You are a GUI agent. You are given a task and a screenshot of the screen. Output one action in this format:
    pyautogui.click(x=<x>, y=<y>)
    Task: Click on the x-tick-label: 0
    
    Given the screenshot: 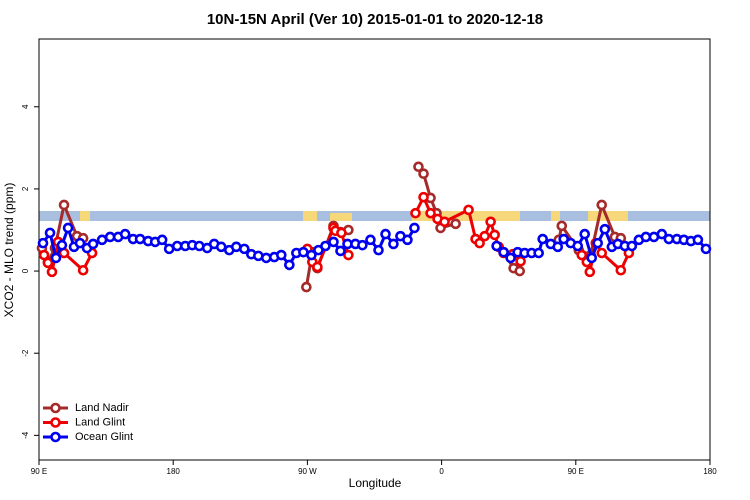 What is the action you would take?
    pyautogui.click(x=441, y=471)
    